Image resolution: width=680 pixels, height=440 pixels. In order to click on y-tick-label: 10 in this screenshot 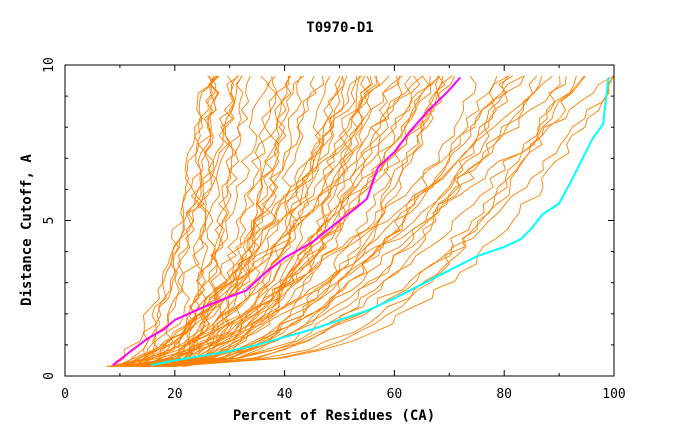, I will do `click(49, 65)`.